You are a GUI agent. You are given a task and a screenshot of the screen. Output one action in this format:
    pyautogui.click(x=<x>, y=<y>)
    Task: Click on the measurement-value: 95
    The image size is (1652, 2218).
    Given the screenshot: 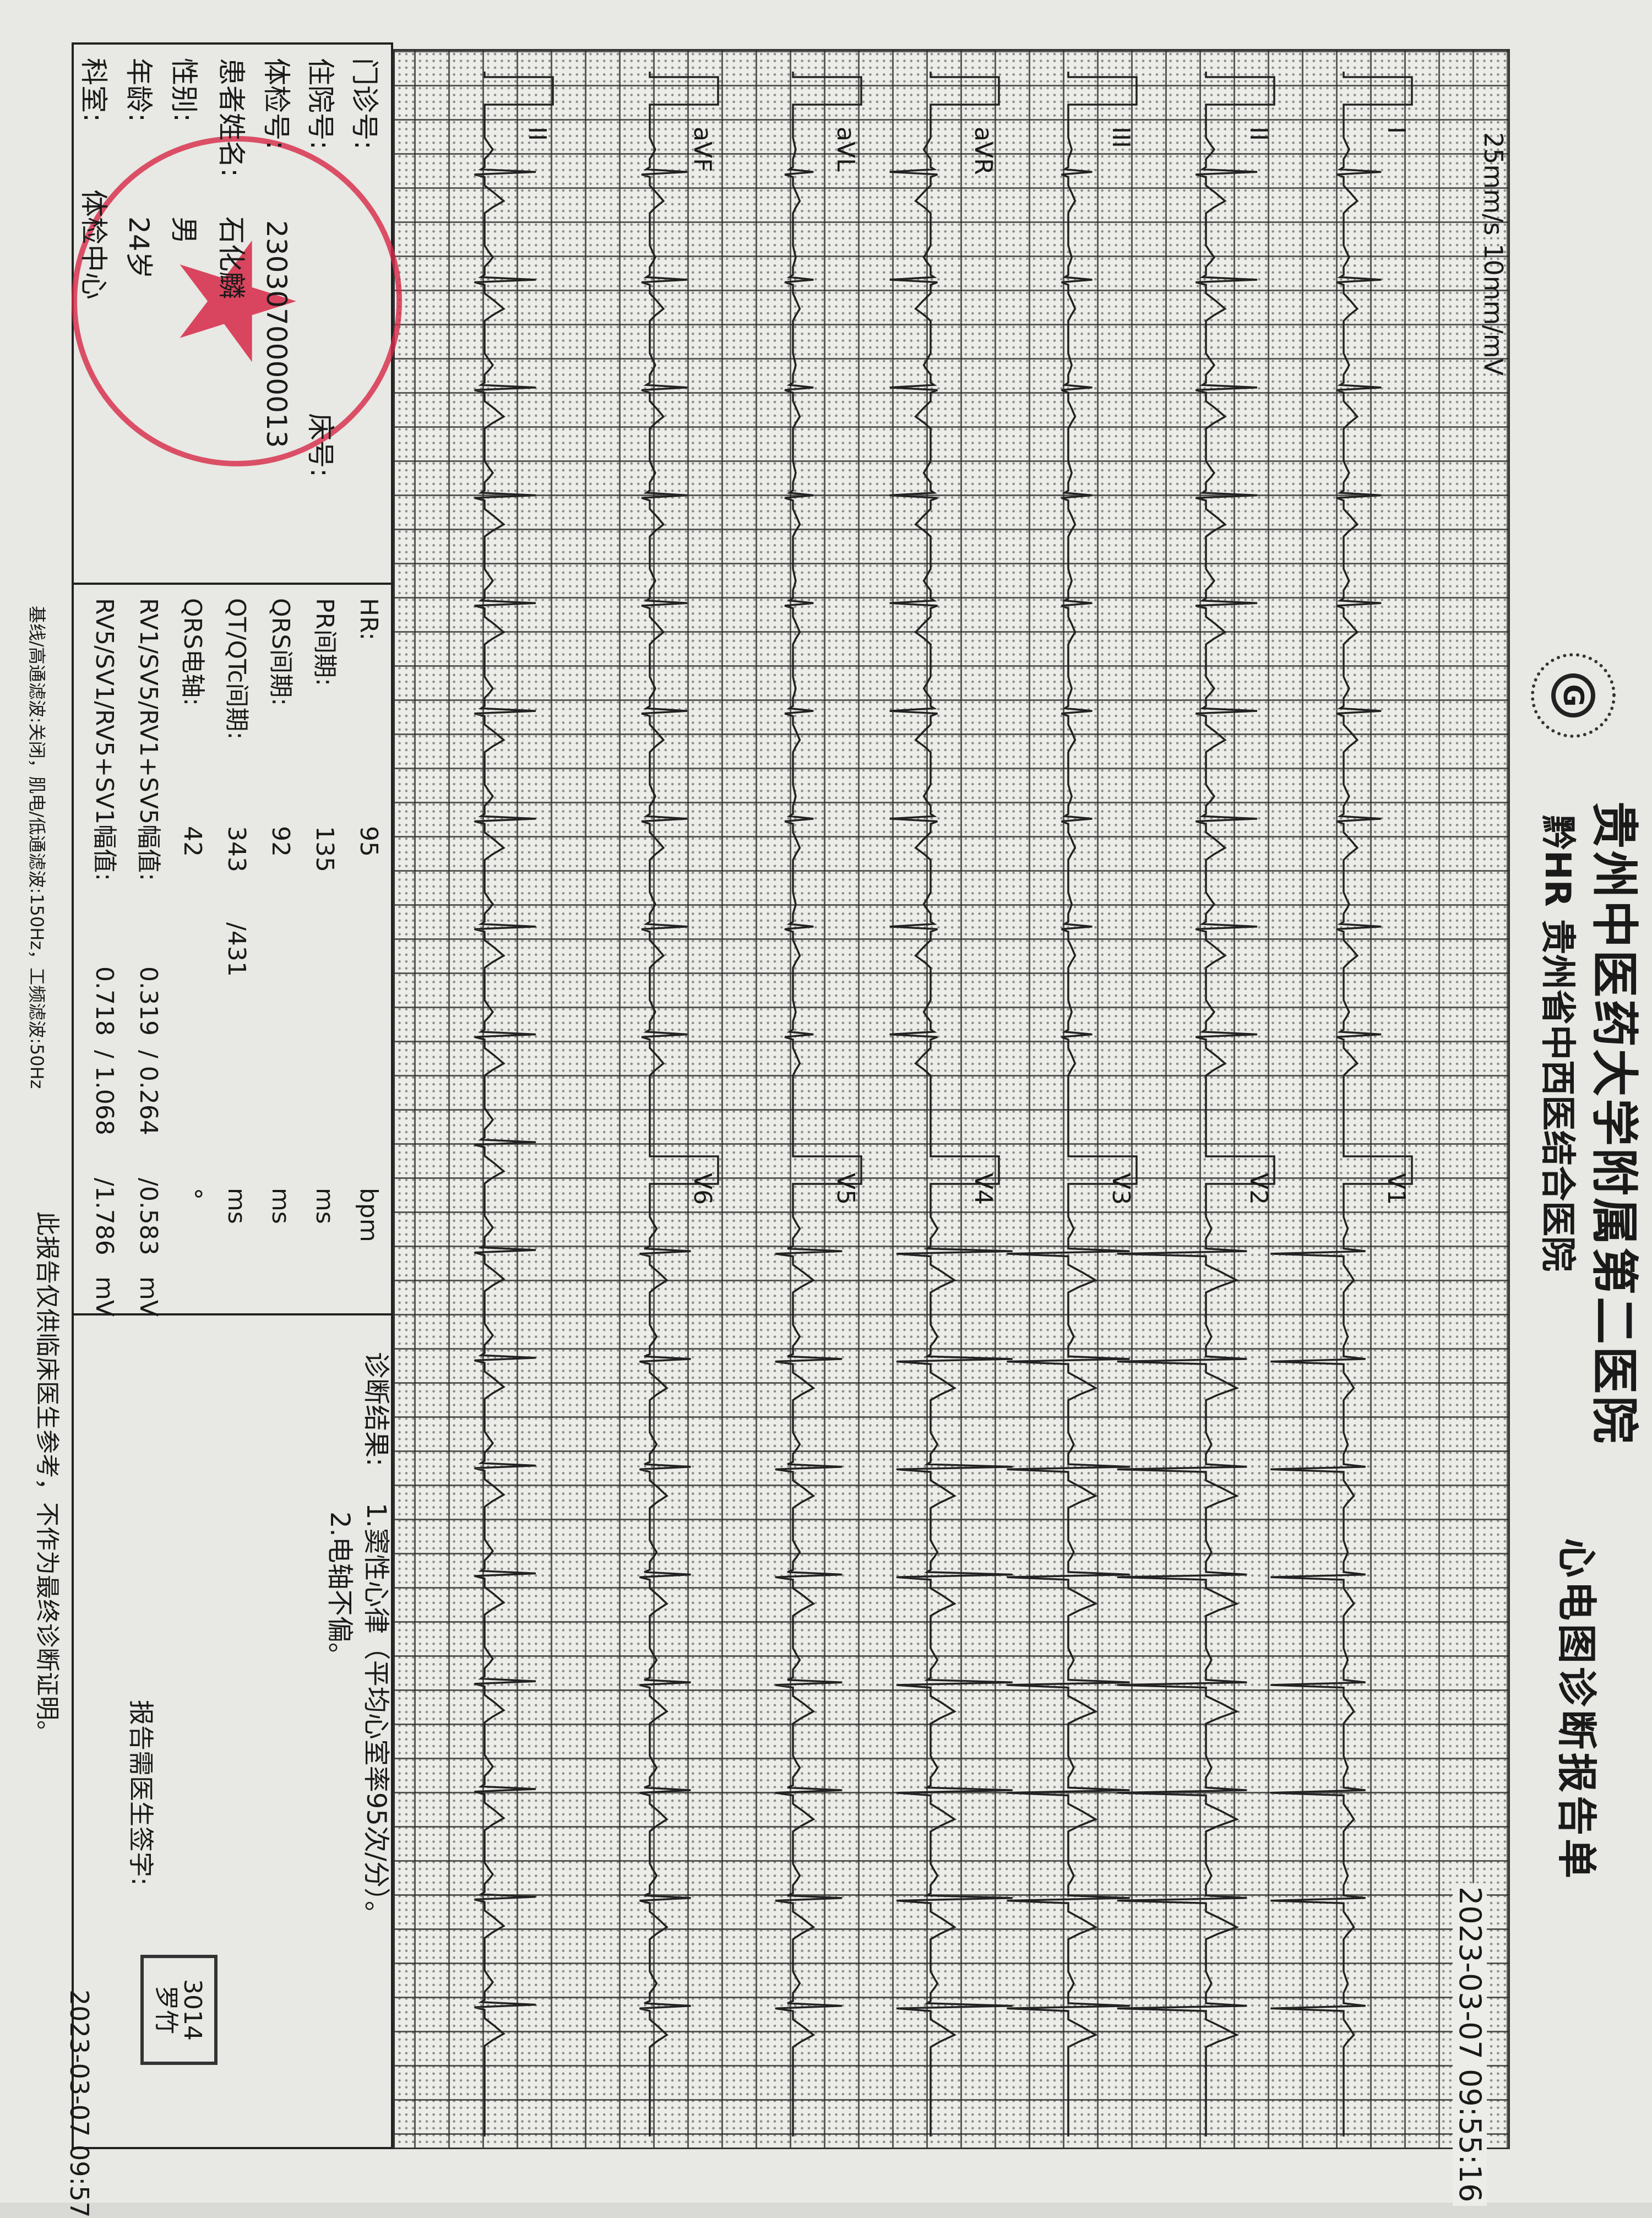 What is the action you would take?
    pyautogui.click(x=369, y=842)
    